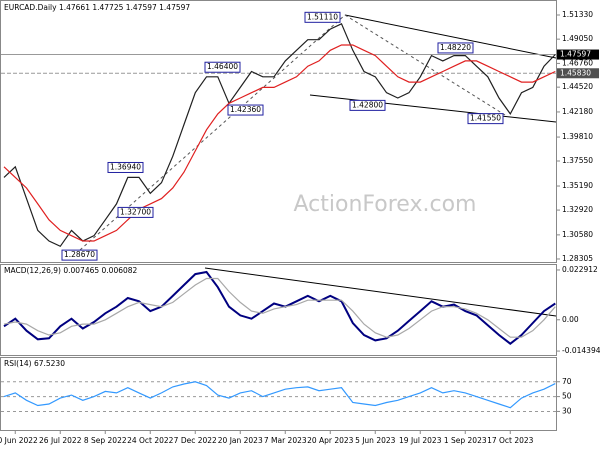 This screenshot has width=600, height=450. Describe the element at coordinates (19, 440) in the screenshot. I see `x-tick-label: 10 Jun 2022` at that location.